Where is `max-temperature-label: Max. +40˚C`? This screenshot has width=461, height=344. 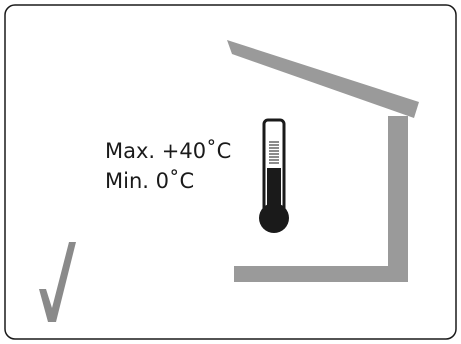 max-temperature-label: Max. +40˚C is located at coordinates (168, 151).